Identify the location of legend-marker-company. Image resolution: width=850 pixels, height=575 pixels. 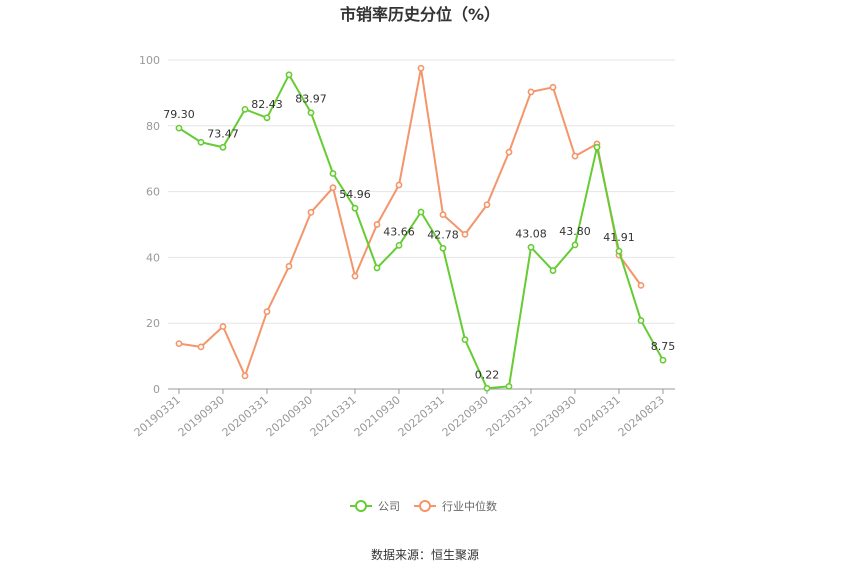
(361, 506).